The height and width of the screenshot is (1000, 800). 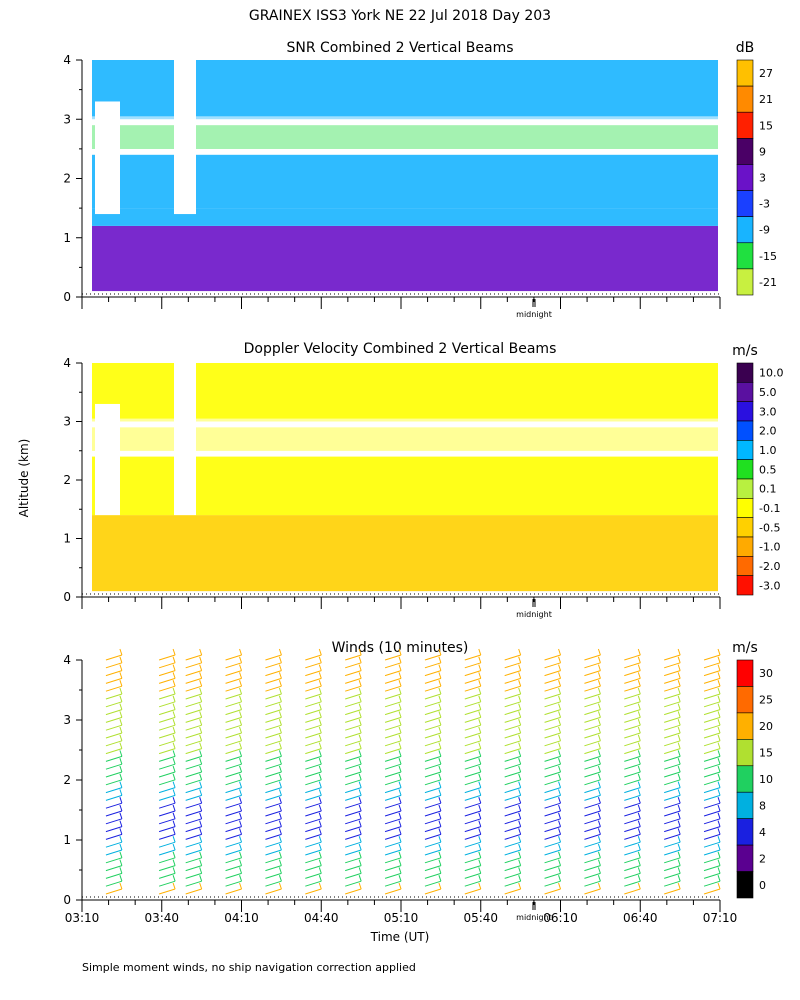 I want to click on heatmap-layer, so click(x=405, y=553).